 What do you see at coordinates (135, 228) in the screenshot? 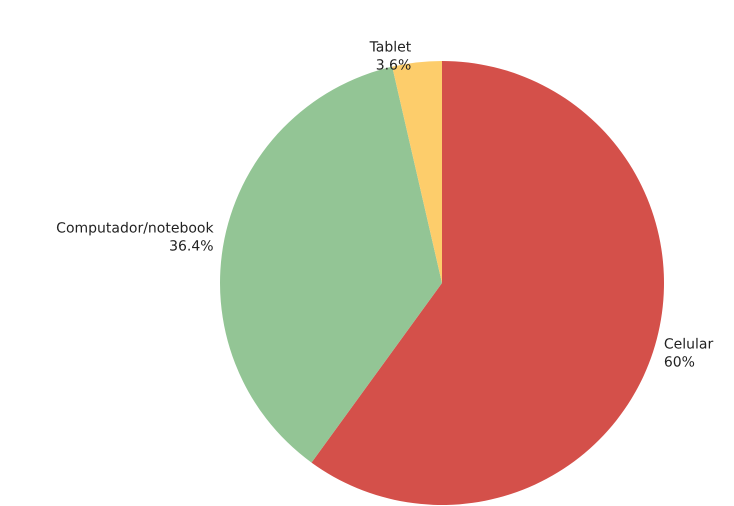
I see `slice-label: Computador/notebook` at bounding box center [135, 228].